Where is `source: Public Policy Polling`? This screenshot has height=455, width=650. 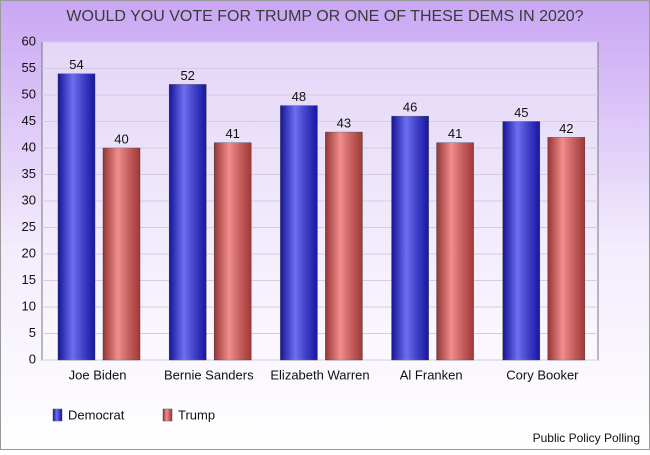
source: Public Policy Polling is located at coordinates (586, 438).